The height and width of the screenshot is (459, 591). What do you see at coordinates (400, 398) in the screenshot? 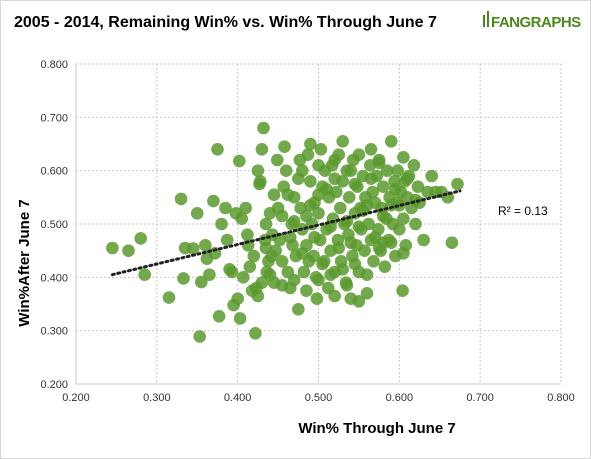
I see `x-tick-label: 0.600` at bounding box center [400, 398].